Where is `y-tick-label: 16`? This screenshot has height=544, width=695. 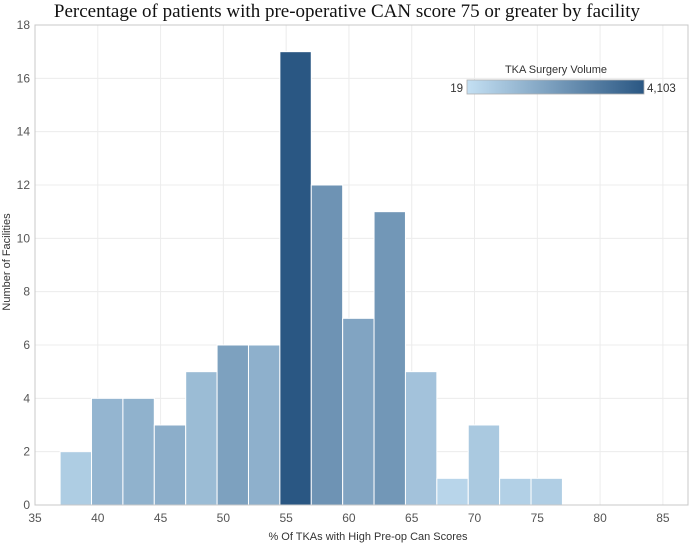
y-tick-label: 16 is located at coordinates (24, 78).